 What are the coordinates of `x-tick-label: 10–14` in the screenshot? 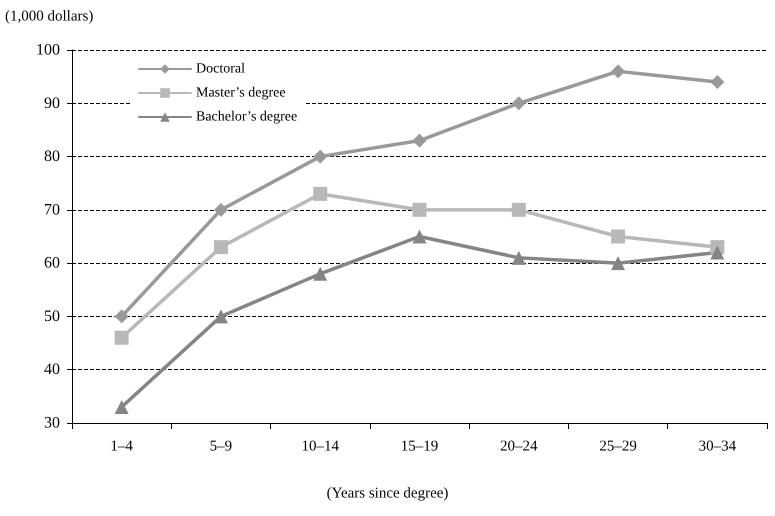 It's located at (320, 446).